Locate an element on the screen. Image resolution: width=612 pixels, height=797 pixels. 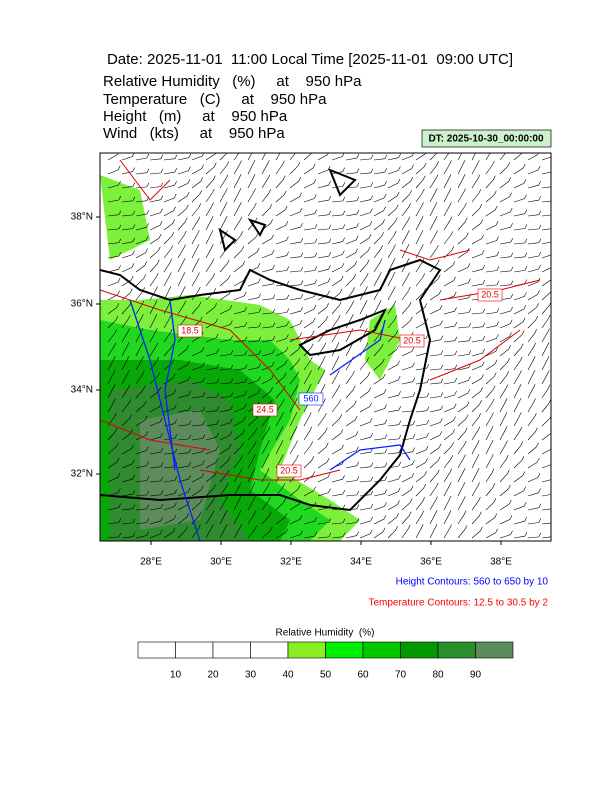
dt-label: DT: 2025-10-30_00:00:00 is located at coordinates (486, 139).